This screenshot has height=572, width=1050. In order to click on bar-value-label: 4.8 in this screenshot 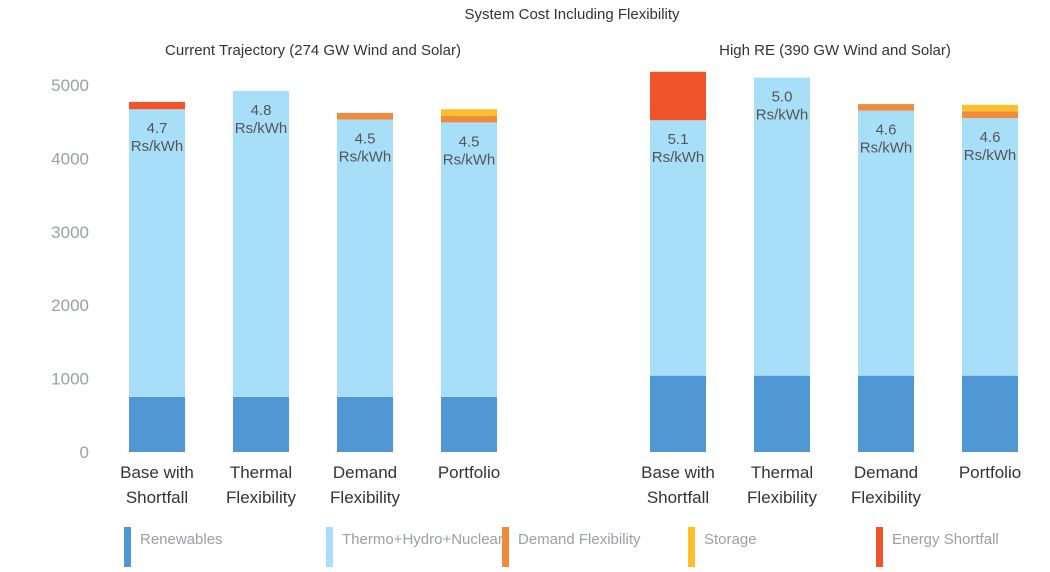, I will do `click(261, 110)`.